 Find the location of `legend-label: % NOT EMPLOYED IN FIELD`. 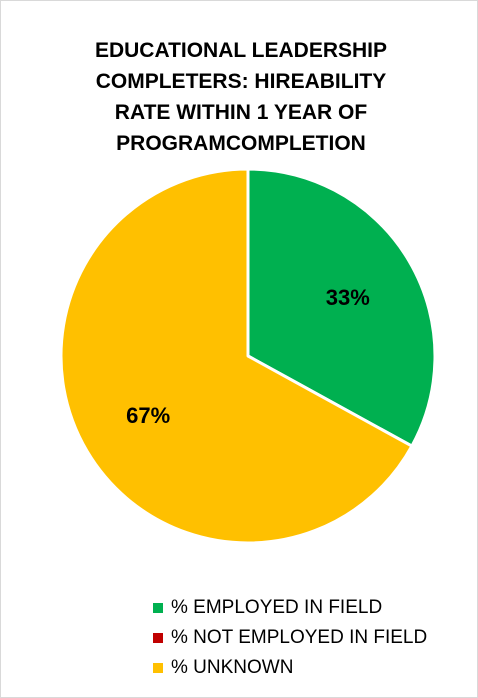

legend-label: % NOT EMPLOYED IN FIELD is located at coordinates (299, 637).